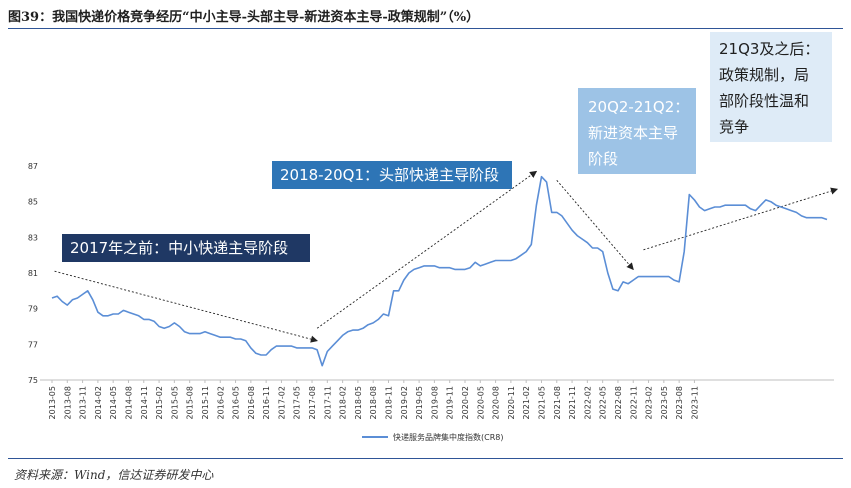  What do you see at coordinates (113, 402) in the screenshot?
I see `x-tick-label: 2014-05` at bounding box center [113, 402].